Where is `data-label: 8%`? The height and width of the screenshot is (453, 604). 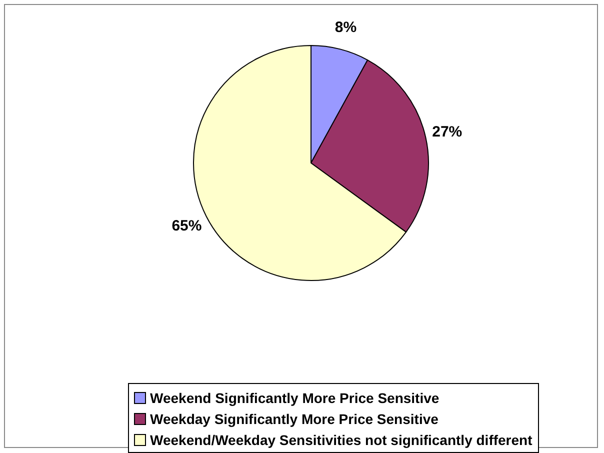
data-label: 8% is located at coordinates (345, 27).